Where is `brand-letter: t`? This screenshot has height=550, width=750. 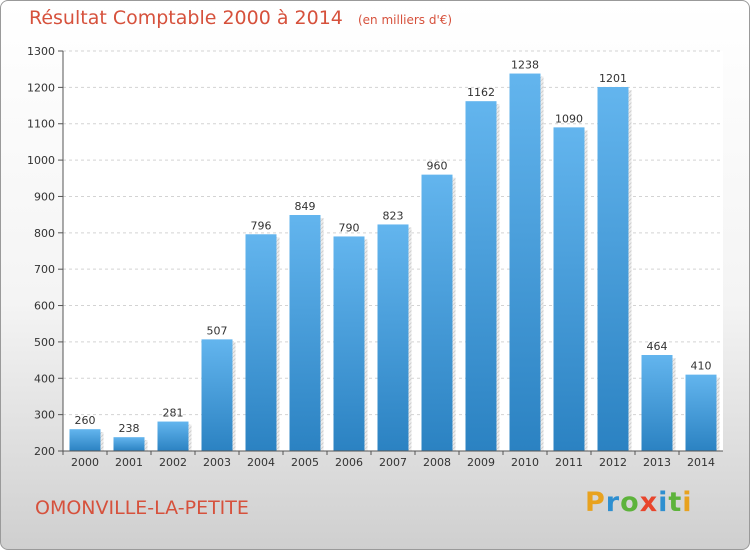 brand-letter: t is located at coordinates (675, 502).